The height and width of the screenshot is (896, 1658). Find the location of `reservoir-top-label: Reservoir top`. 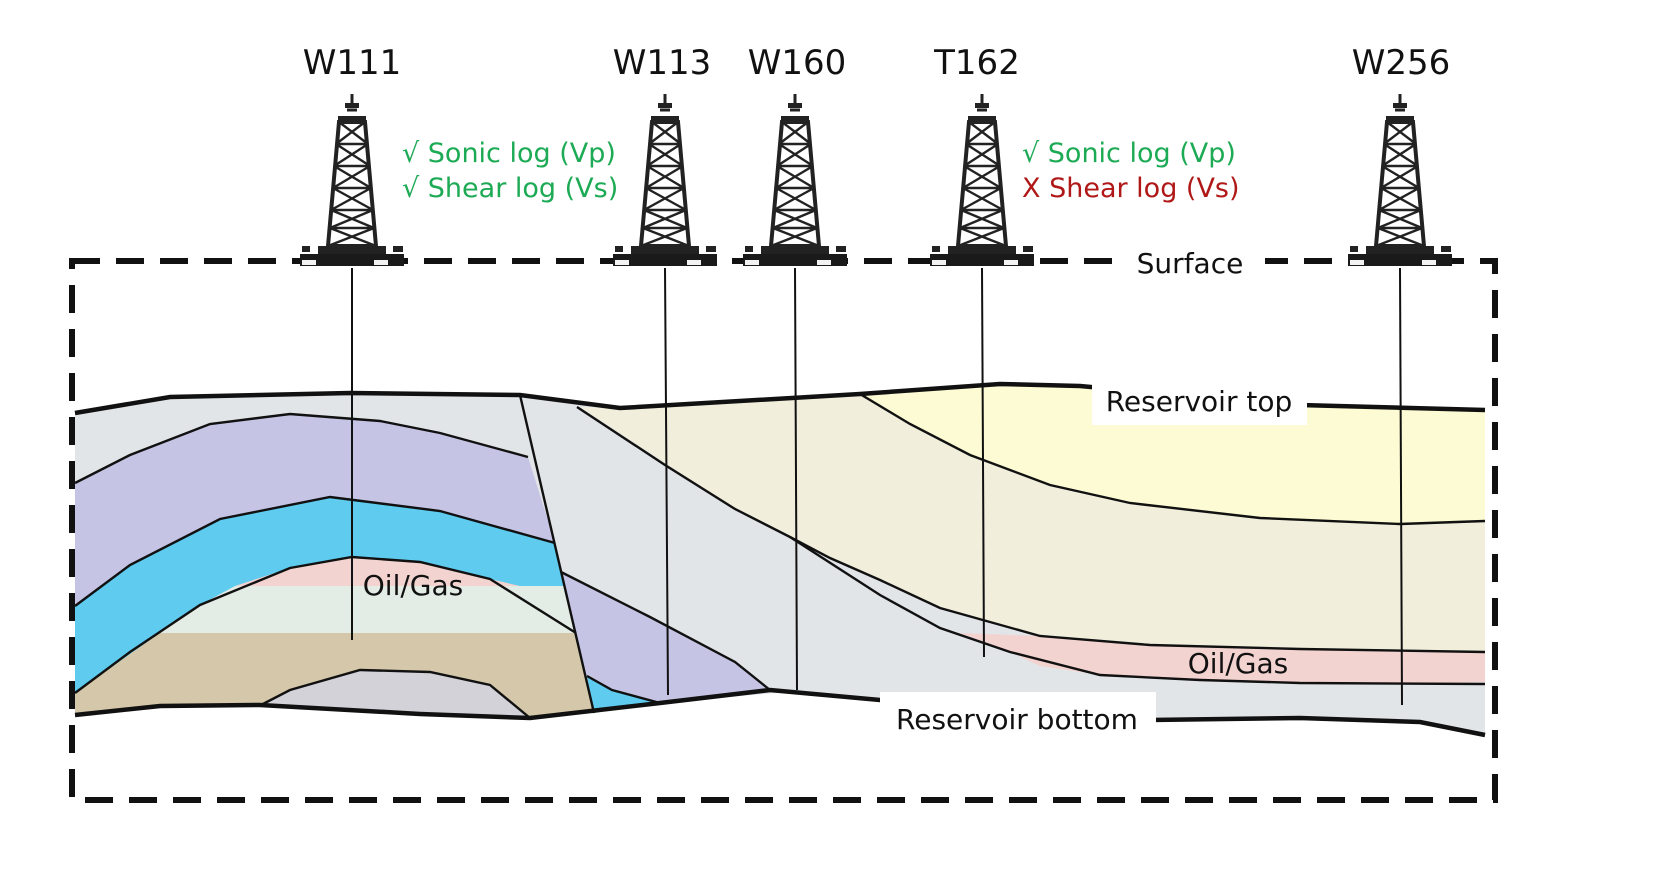

reservoir-top-label: Reservoir top is located at coordinates (1199, 401).